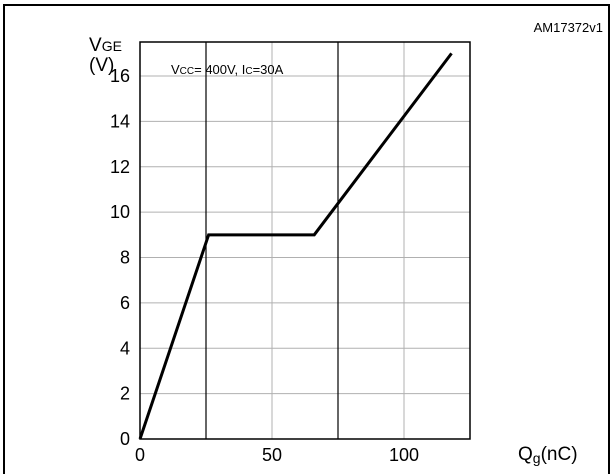 Image resolution: width=615 pixels, height=474 pixels. I want to click on x-axis-label: Qg(nC), so click(548, 455).